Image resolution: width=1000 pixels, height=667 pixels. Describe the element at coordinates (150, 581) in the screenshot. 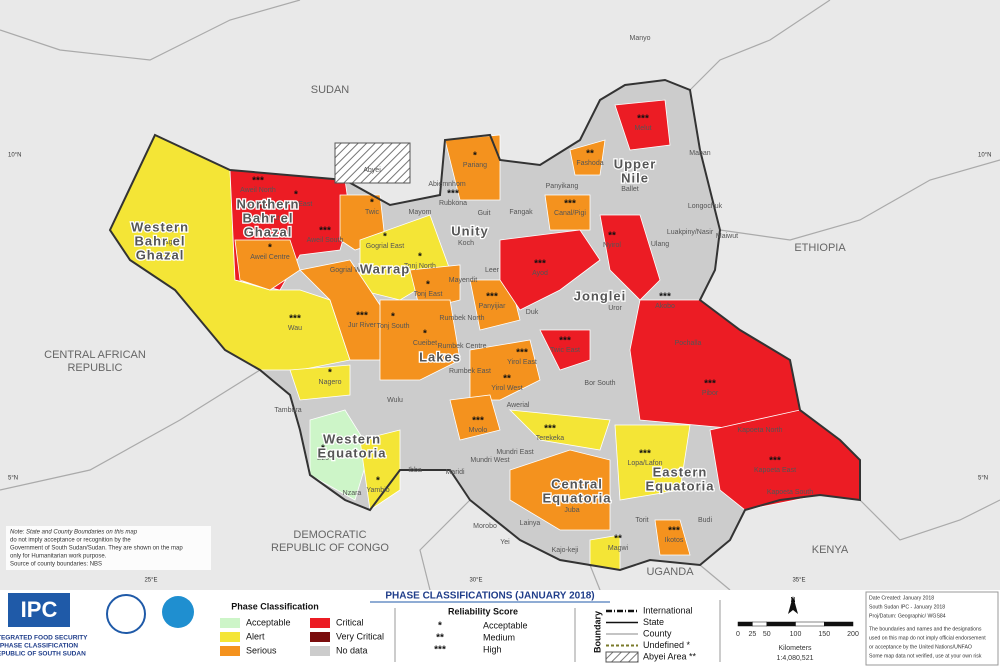

I see `longitude-label: 25°E` at that location.